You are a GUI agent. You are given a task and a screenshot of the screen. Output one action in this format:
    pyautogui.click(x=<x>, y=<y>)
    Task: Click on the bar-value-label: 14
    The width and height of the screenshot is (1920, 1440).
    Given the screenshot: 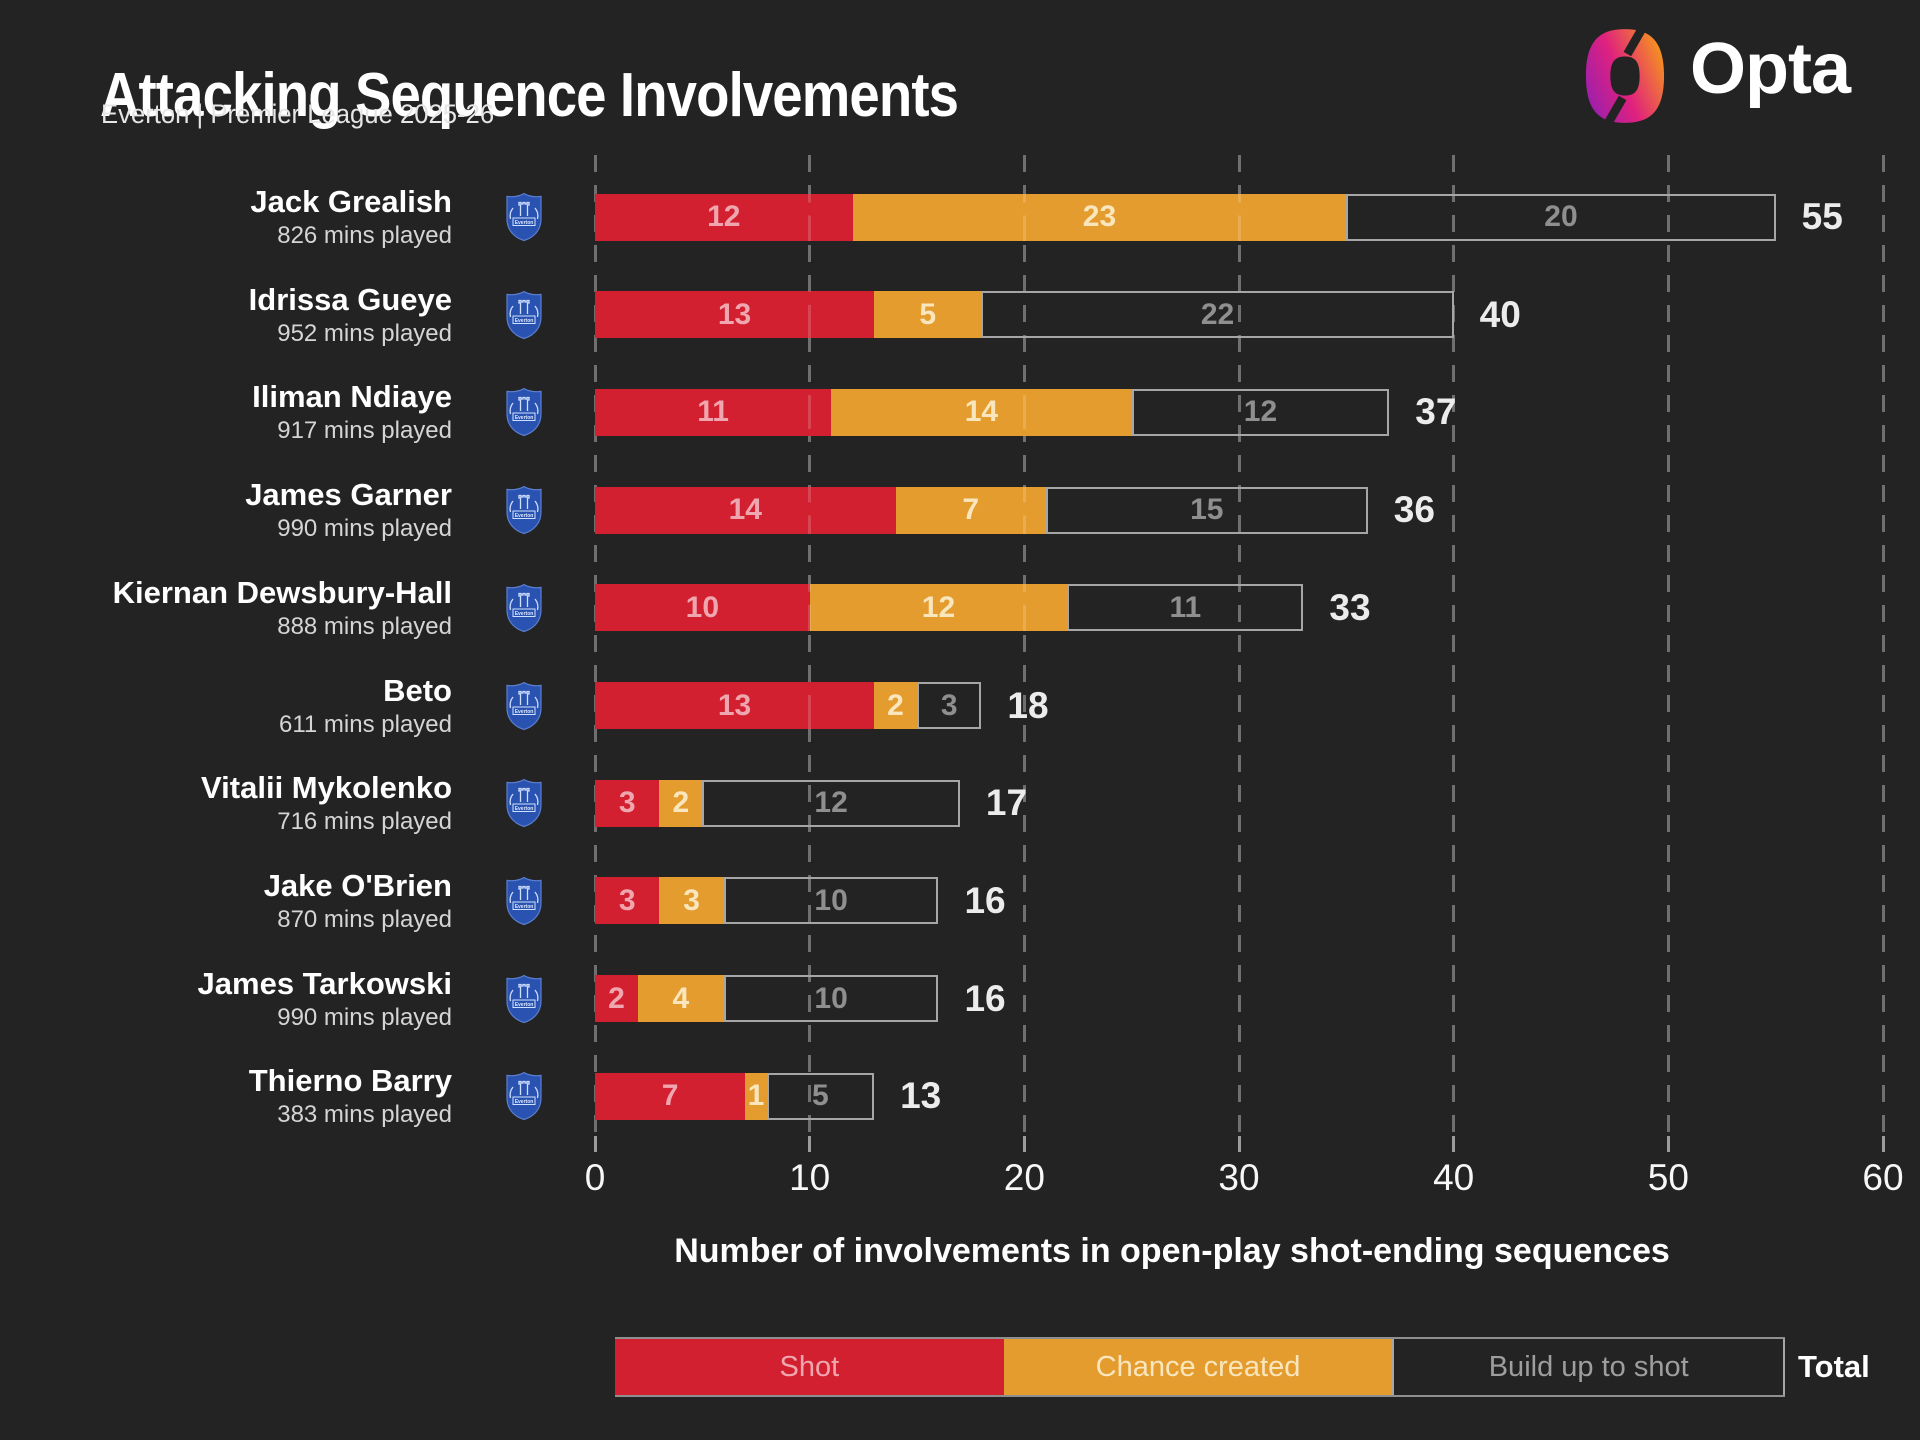 What is the action you would take?
    pyautogui.click(x=981, y=412)
    